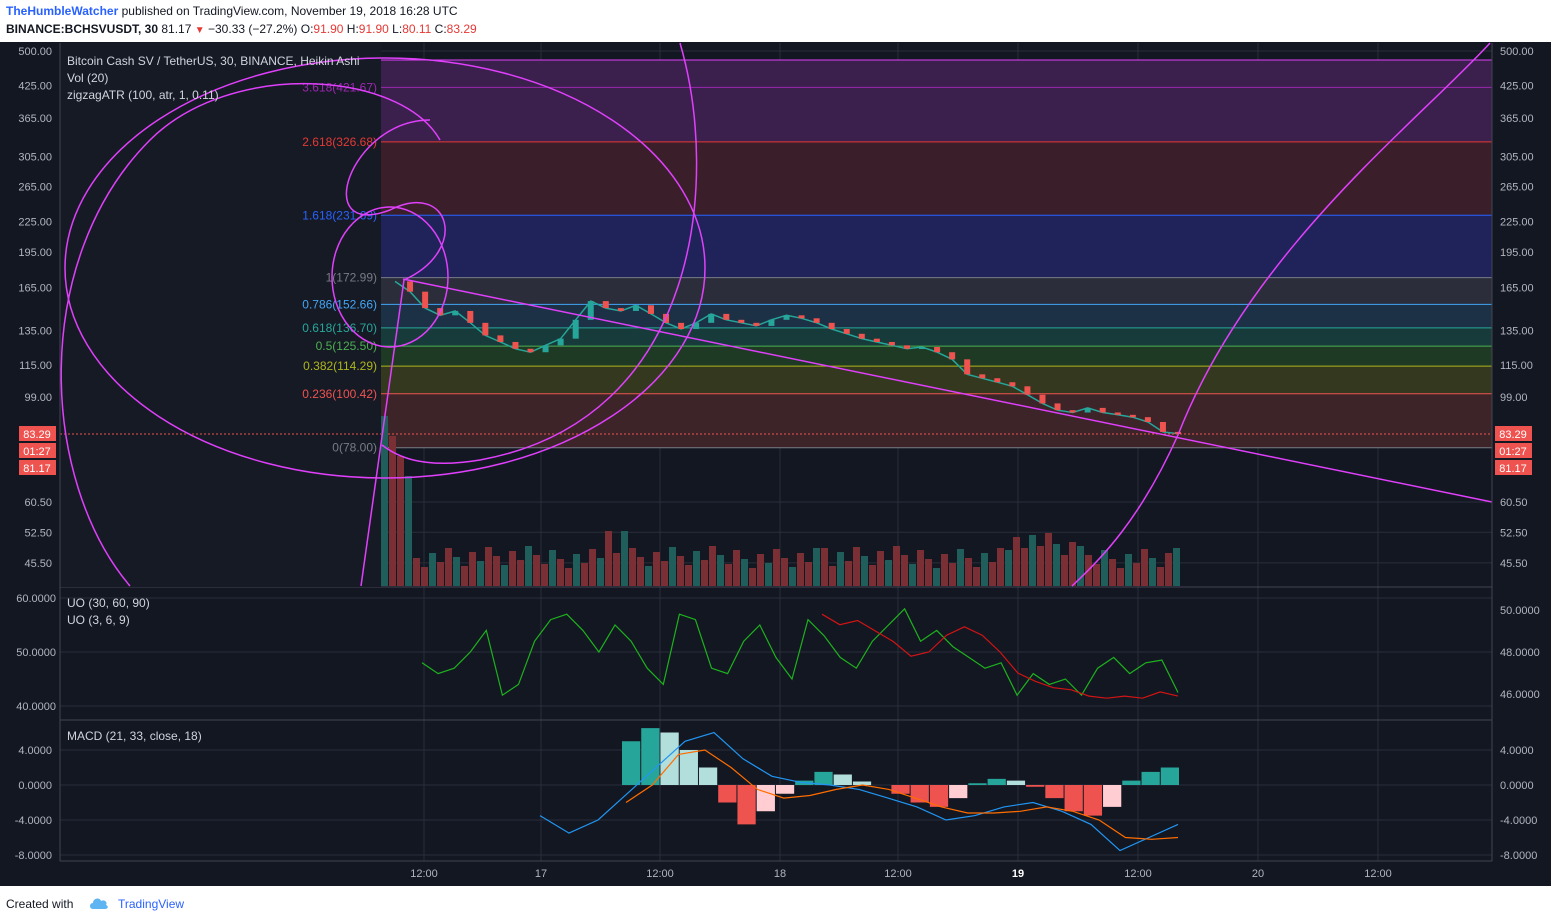  Describe the element at coordinates (35, 119) in the screenshot. I see `price-tick-label-left: 365.00` at that location.